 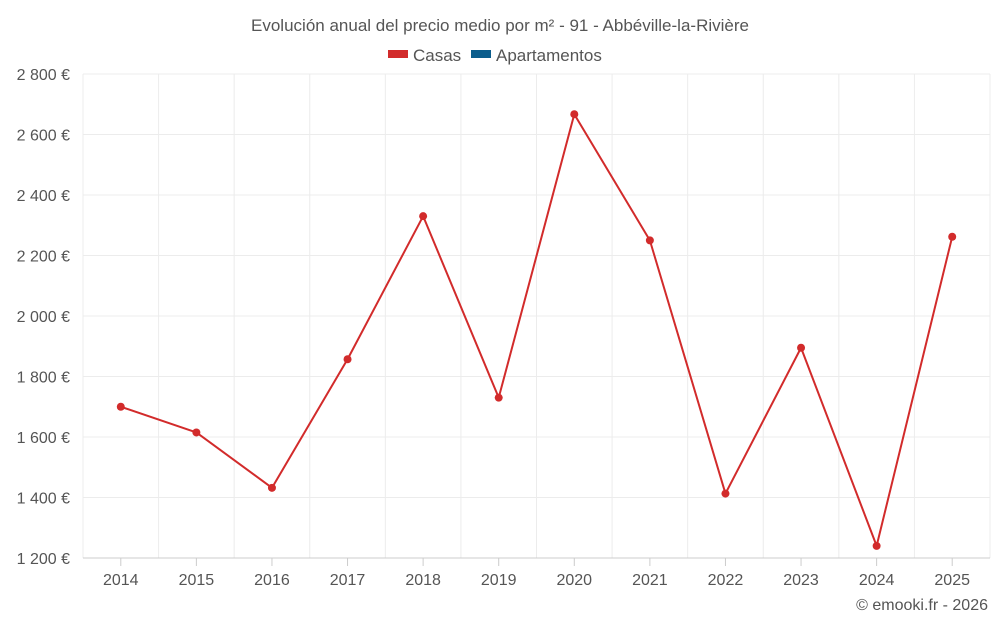 What do you see at coordinates (499, 580) in the screenshot?
I see `x-tick-label: 2019` at bounding box center [499, 580].